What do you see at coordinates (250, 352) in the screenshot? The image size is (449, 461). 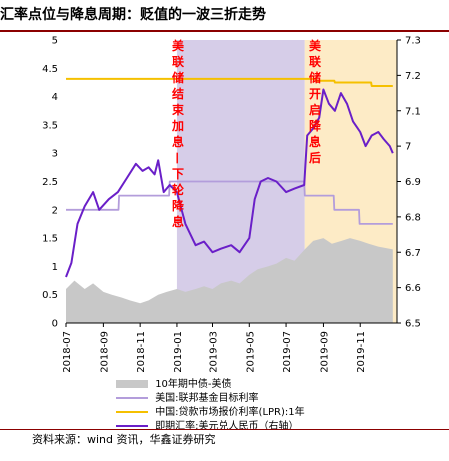 I see `x-tick-label: 2019-05` at bounding box center [250, 352].